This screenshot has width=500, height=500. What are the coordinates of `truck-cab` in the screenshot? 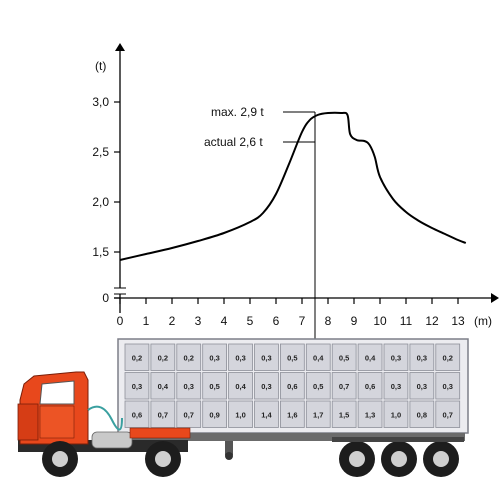 It's located at (104, 424).